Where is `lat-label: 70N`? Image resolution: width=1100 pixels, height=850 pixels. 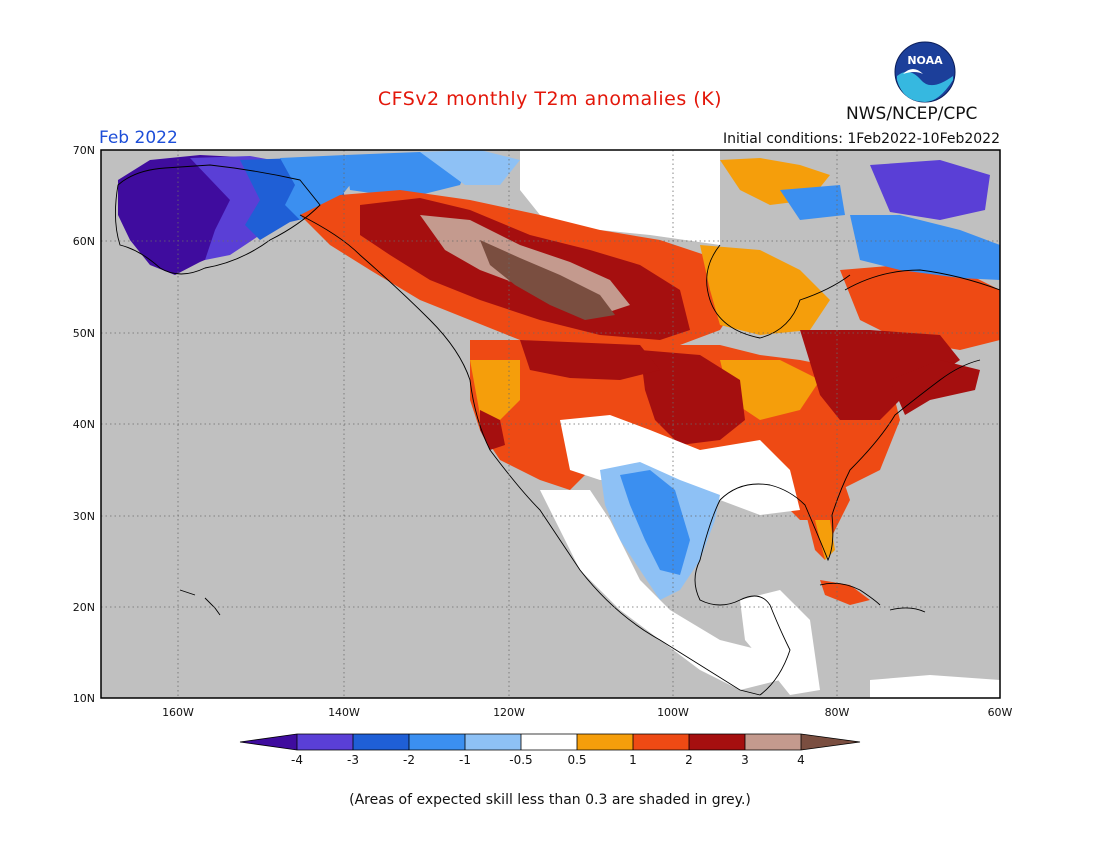
lat-label: 70N is located at coordinates (84, 150).